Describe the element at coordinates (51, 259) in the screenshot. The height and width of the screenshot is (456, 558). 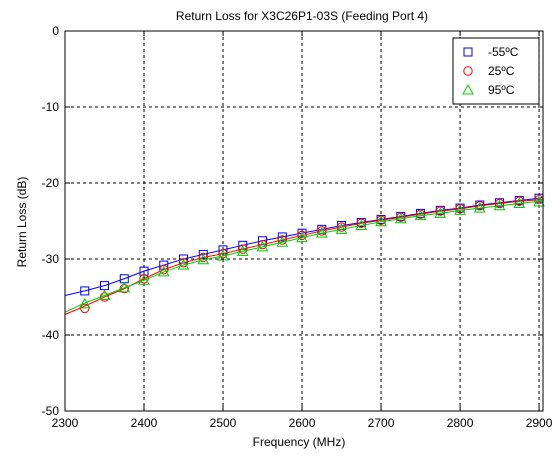
I see `y-tick-label: -30` at that location.